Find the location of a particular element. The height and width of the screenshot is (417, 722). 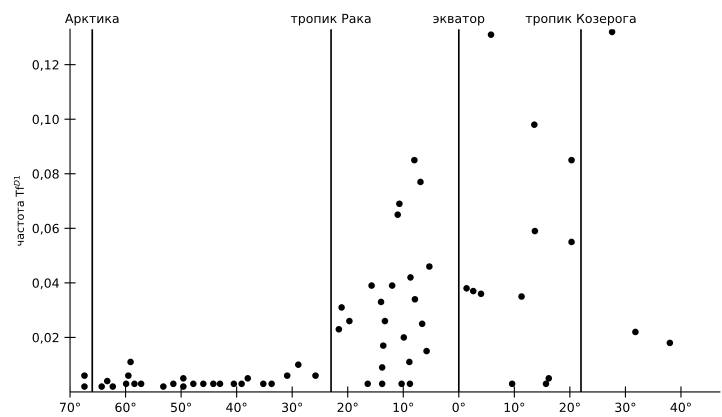

ref-line-label: экватор is located at coordinates (458, 21).